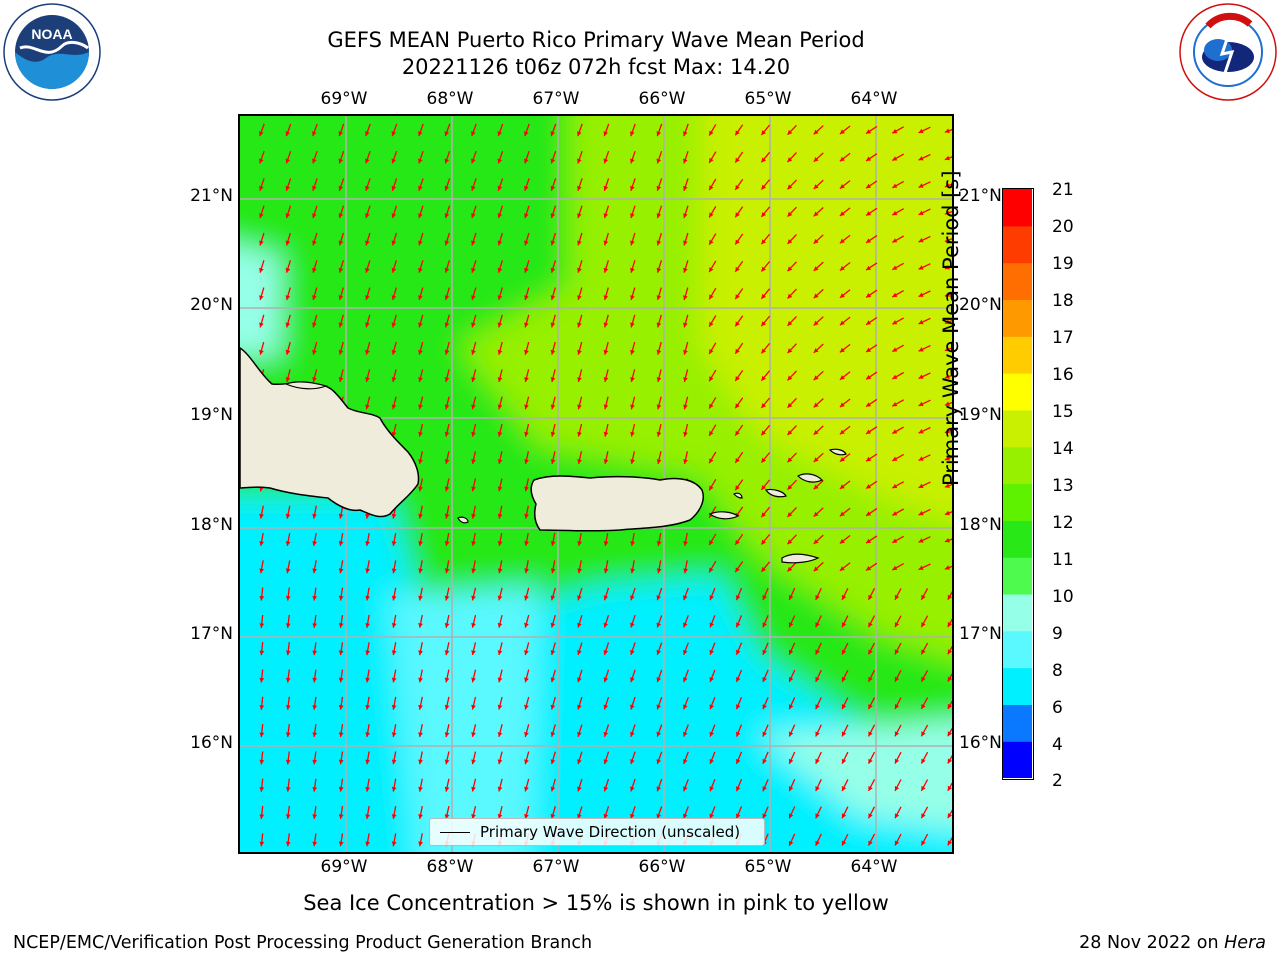 The height and width of the screenshot is (960, 1280). Describe the element at coordinates (1063, 264) in the screenshot. I see `colorbar-tick: 19` at that location.